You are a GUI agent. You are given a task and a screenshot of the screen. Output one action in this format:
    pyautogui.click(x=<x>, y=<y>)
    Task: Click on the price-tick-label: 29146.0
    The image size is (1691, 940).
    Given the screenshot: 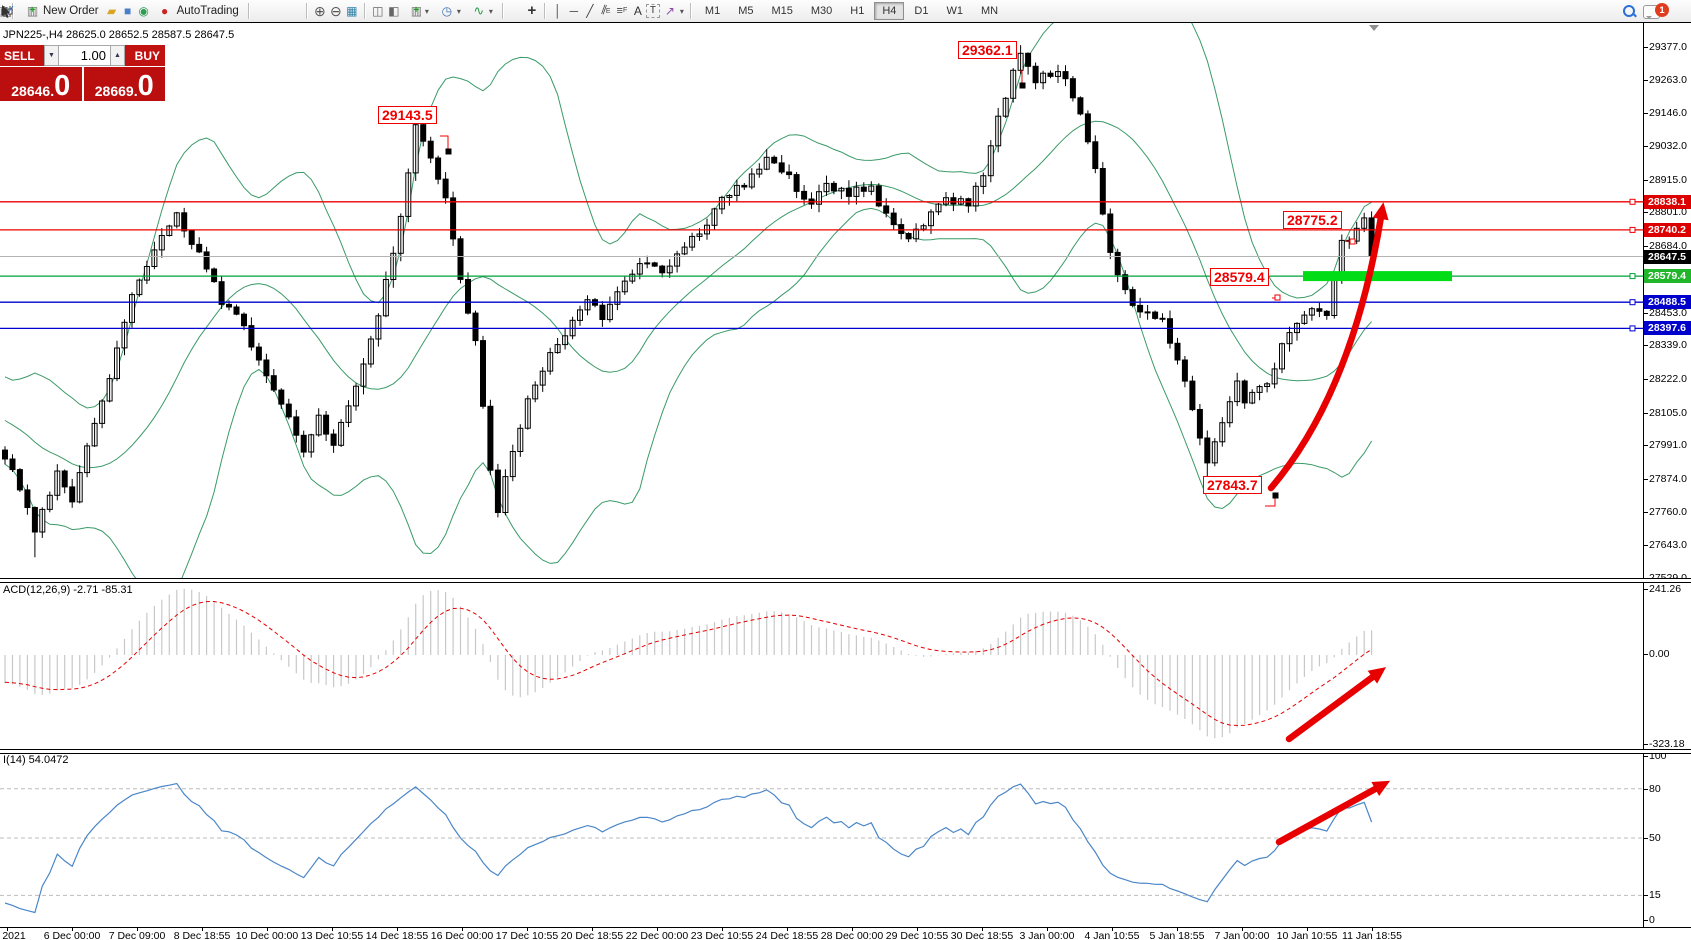 What is the action you would take?
    pyautogui.click(x=1665, y=113)
    